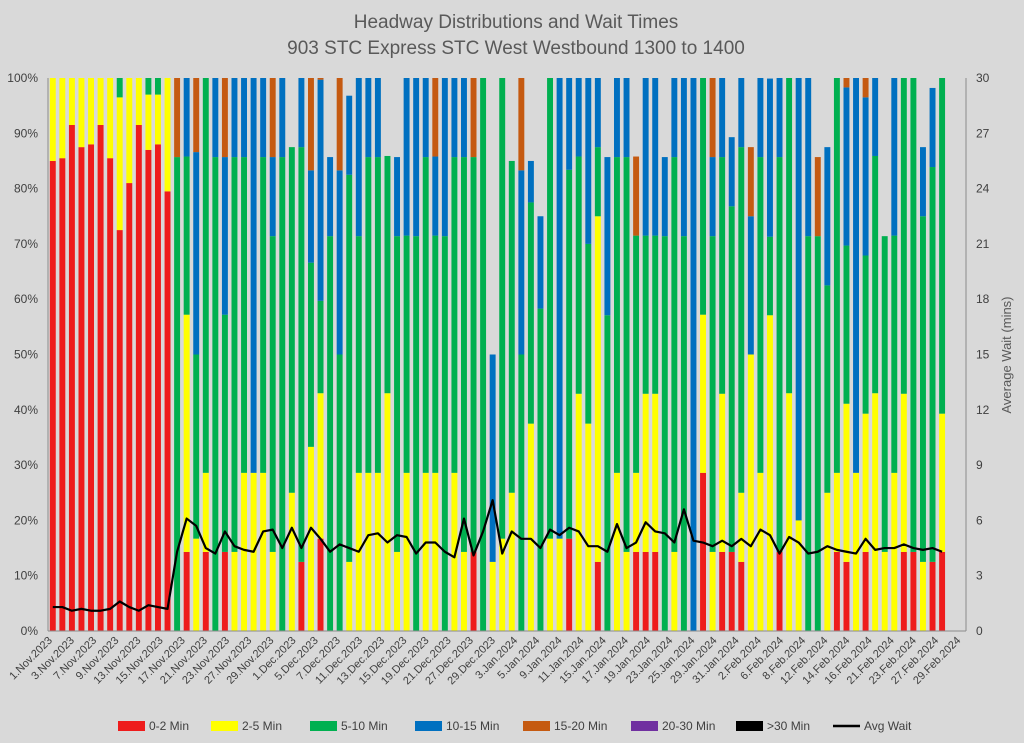 Image resolution: width=1024 pixels, height=743 pixels. What do you see at coordinates (983, 354) in the screenshot?
I see `right-axis-ticks: 0 3 6 9 12 15 18 21 24 27 30` at bounding box center [983, 354].